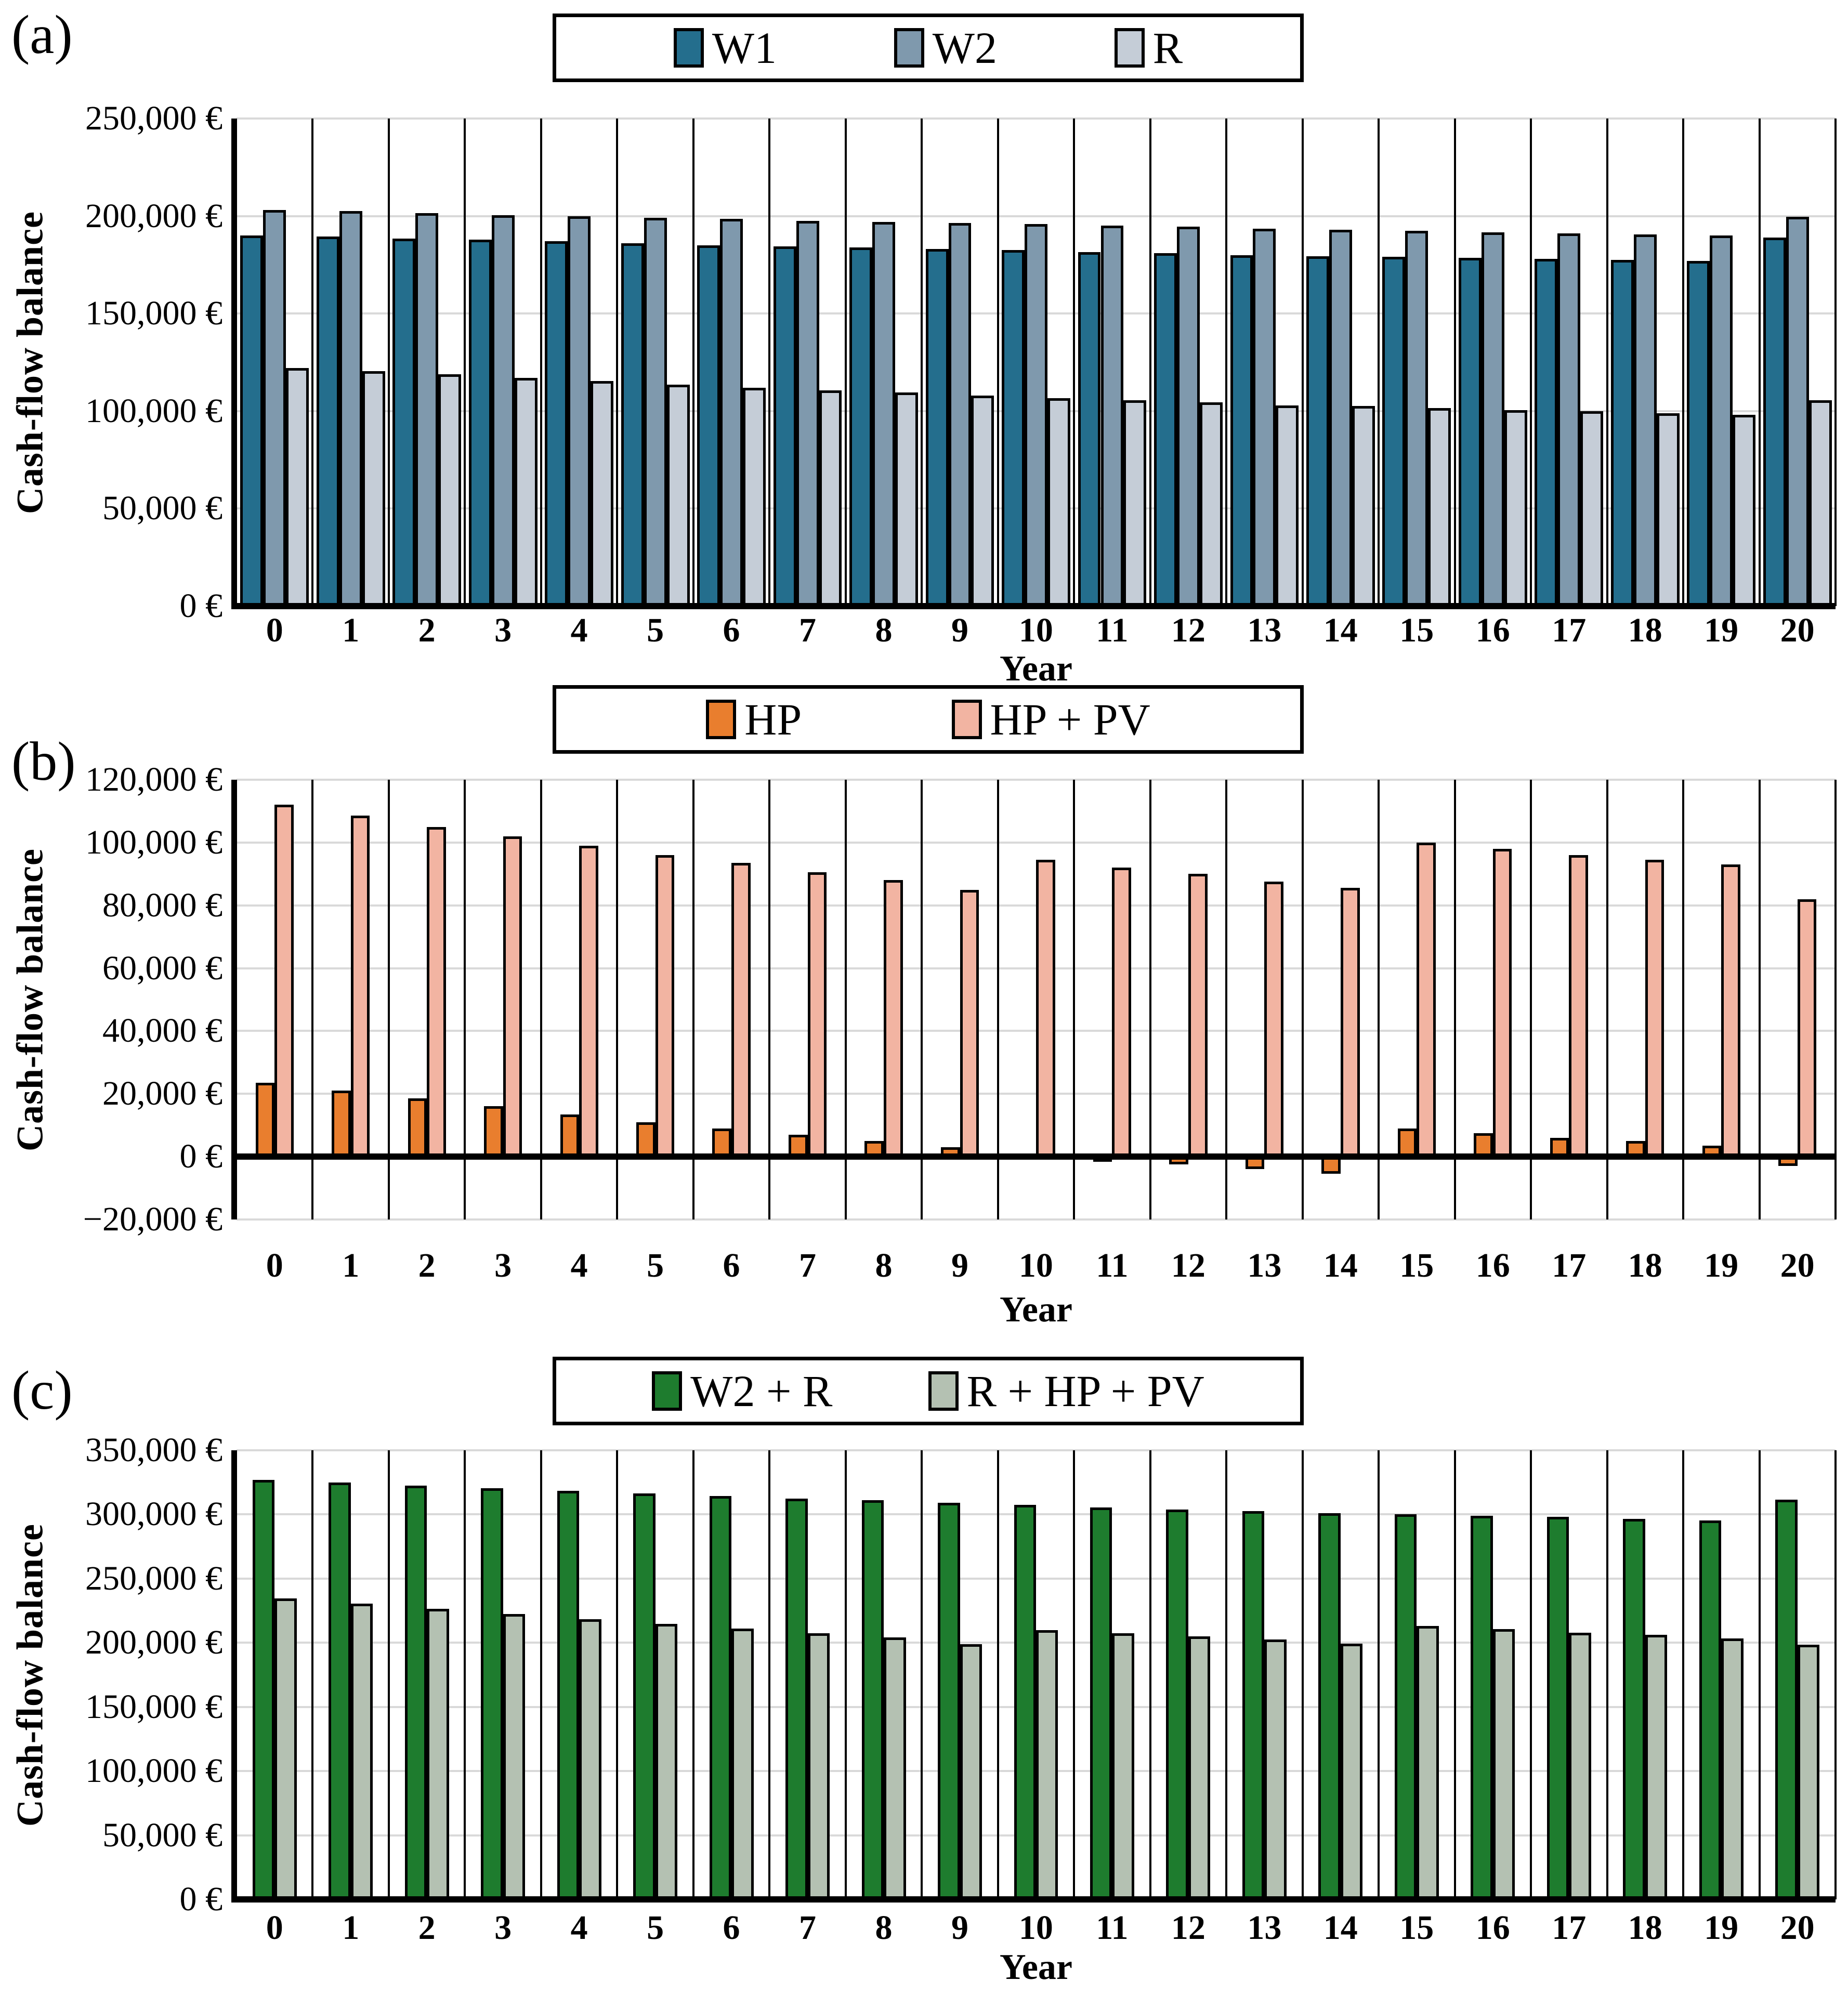  Describe the element at coordinates (928, 719) in the screenshot. I see `legend: HP HP + PV` at that location.